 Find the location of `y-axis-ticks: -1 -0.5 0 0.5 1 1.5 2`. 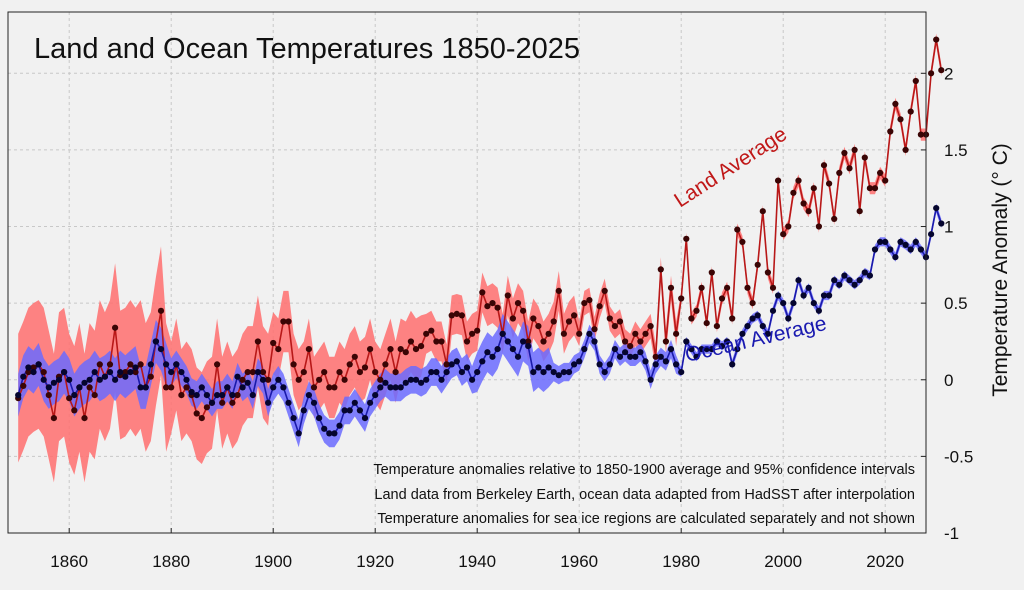

y-axis-ticks: -1 -0.5 0 0.5 1 1.5 2 is located at coordinates (947, 303).